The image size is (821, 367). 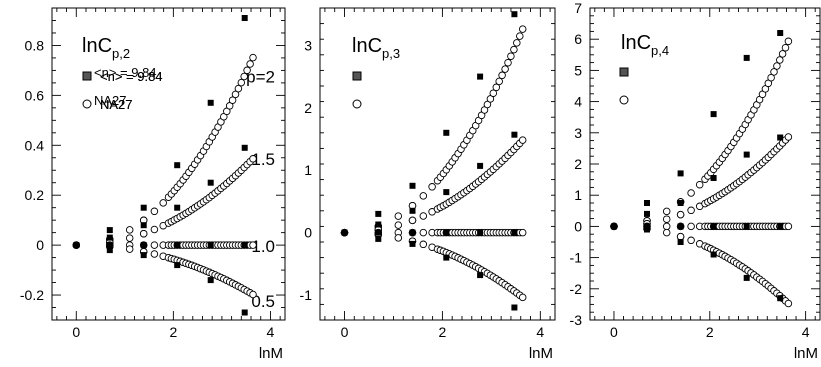 What do you see at coordinates (308, 108) in the screenshot?
I see `y-tick-label: 2` at bounding box center [308, 108].